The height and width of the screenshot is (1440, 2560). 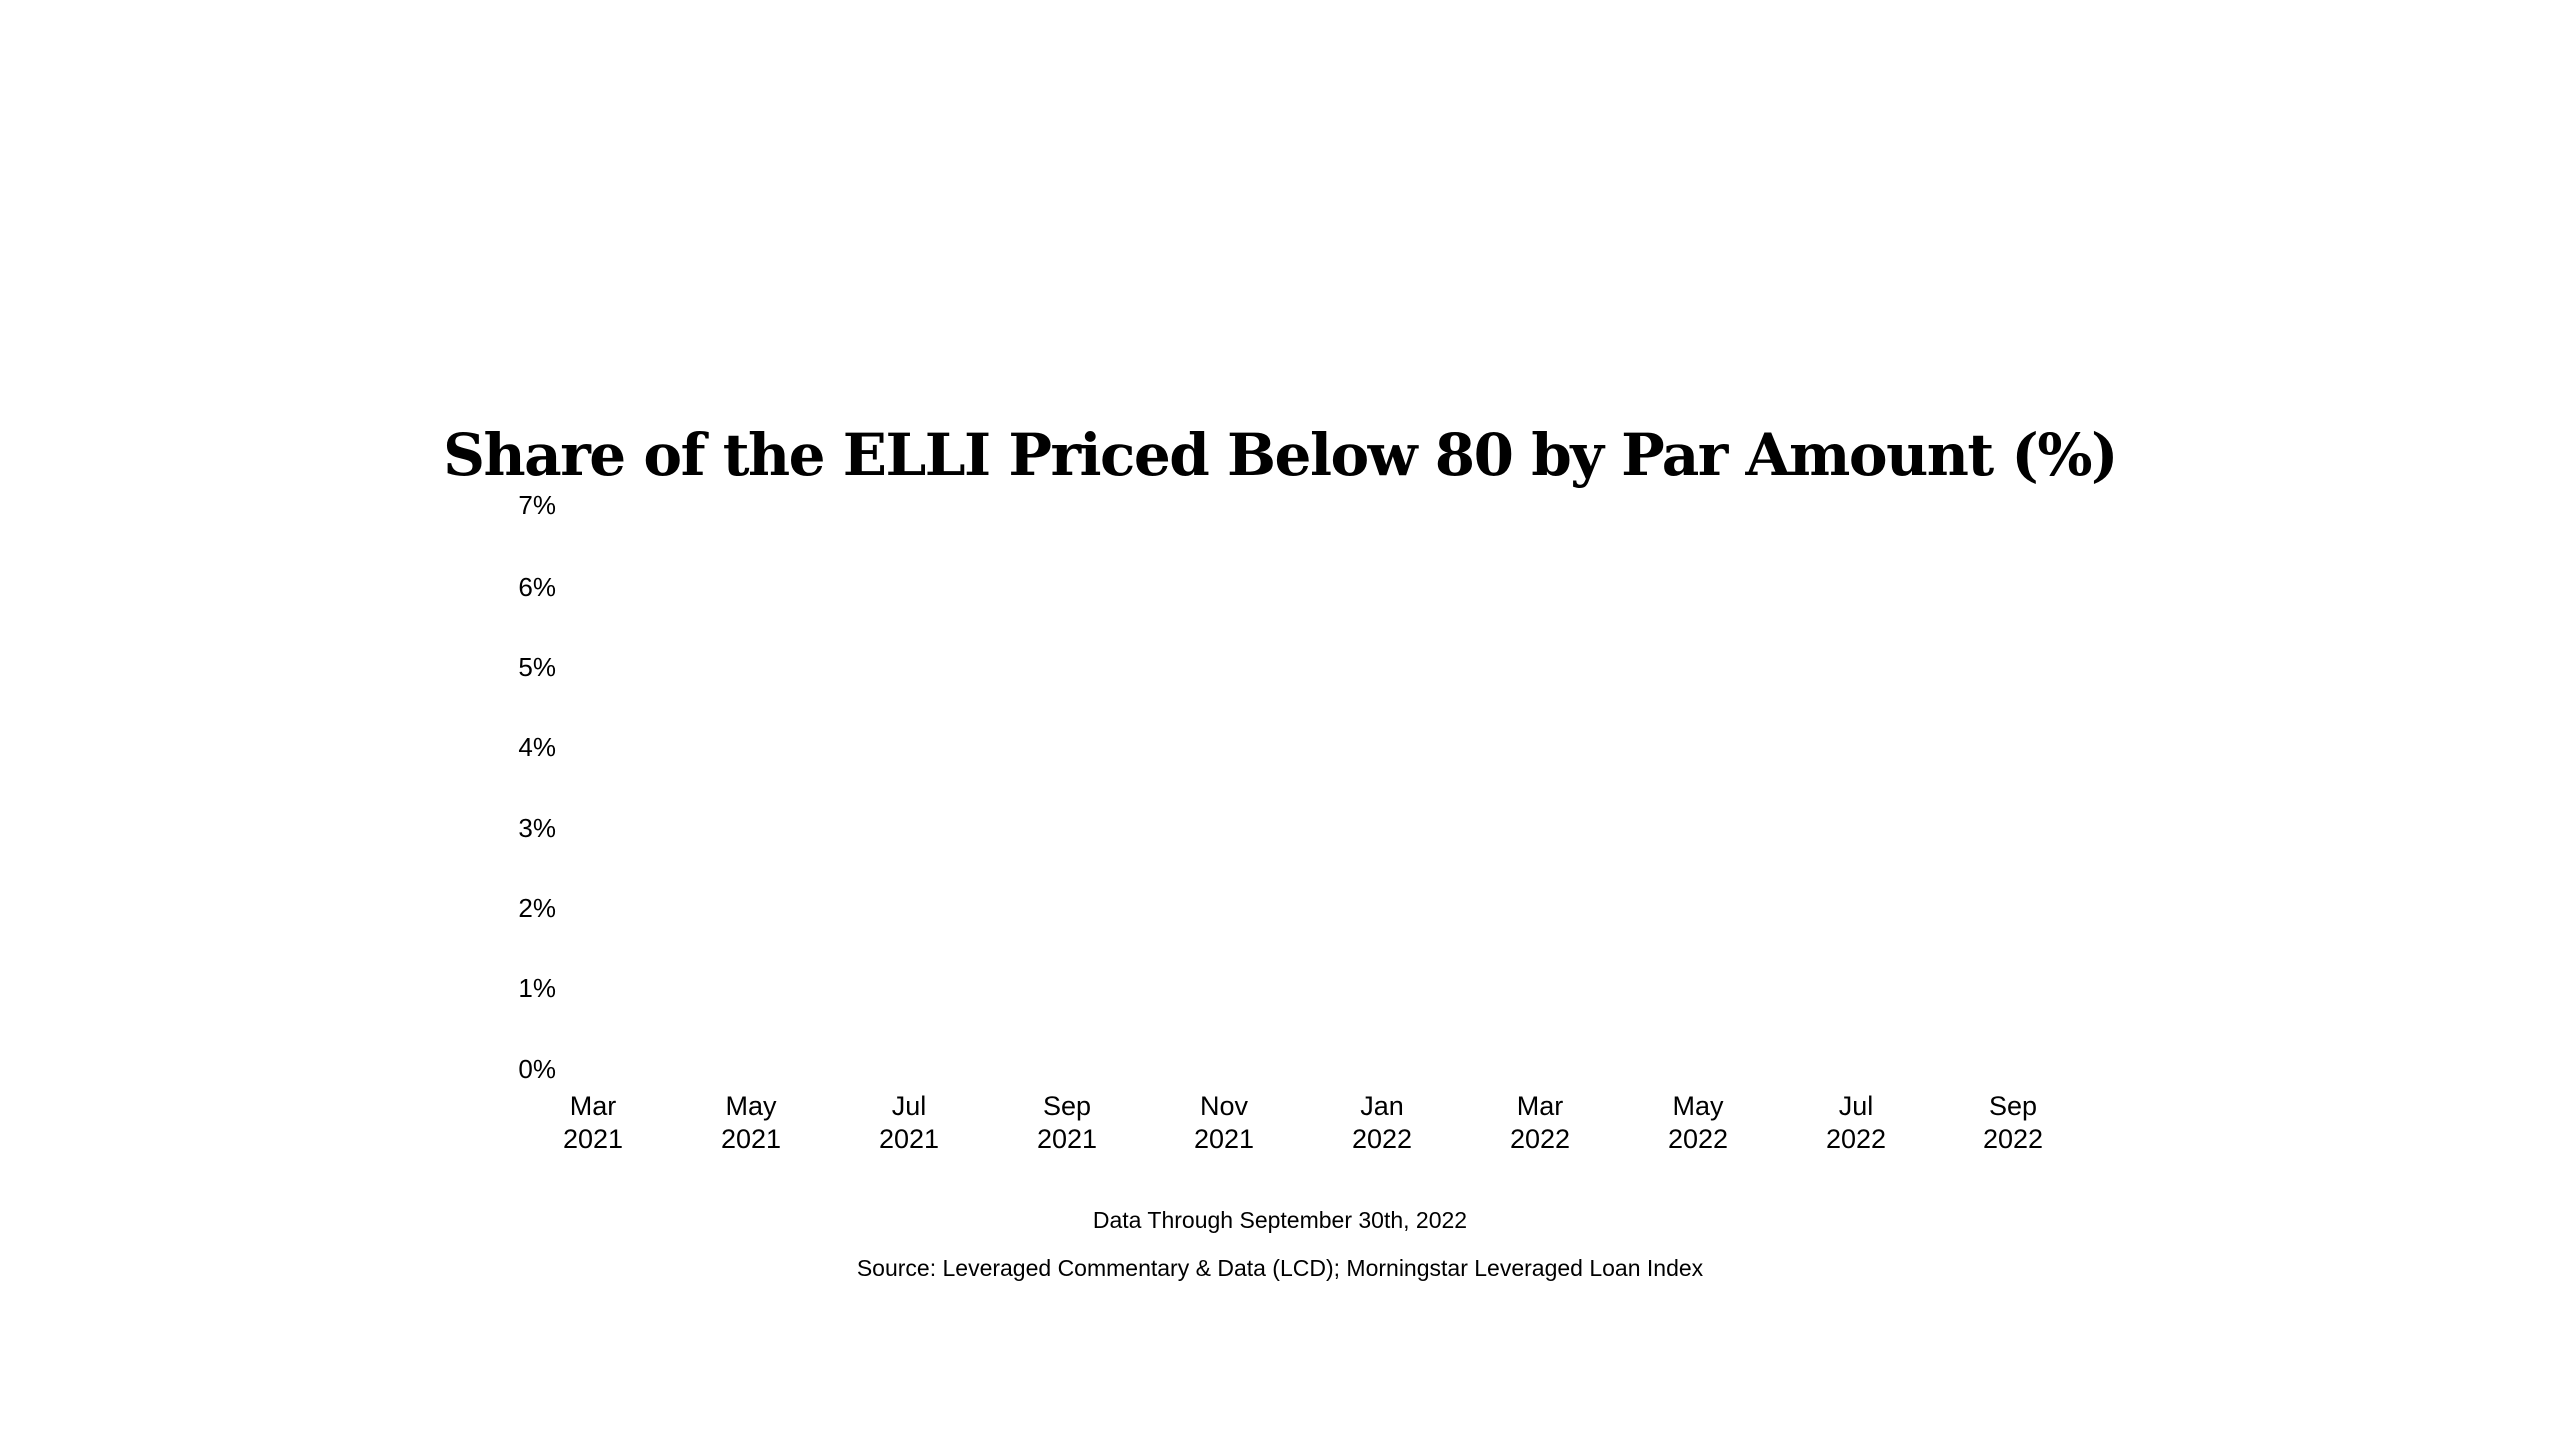 What do you see at coordinates (537, 988) in the screenshot?
I see `y-tick-label: 1%` at bounding box center [537, 988].